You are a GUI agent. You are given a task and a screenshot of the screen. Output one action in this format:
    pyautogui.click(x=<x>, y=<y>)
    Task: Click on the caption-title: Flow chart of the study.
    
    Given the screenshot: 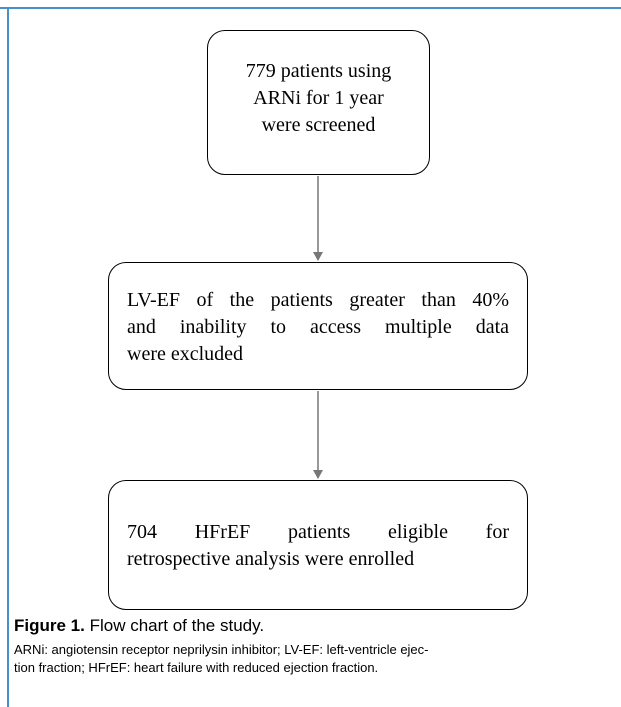 What is the action you would take?
    pyautogui.click(x=177, y=625)
    